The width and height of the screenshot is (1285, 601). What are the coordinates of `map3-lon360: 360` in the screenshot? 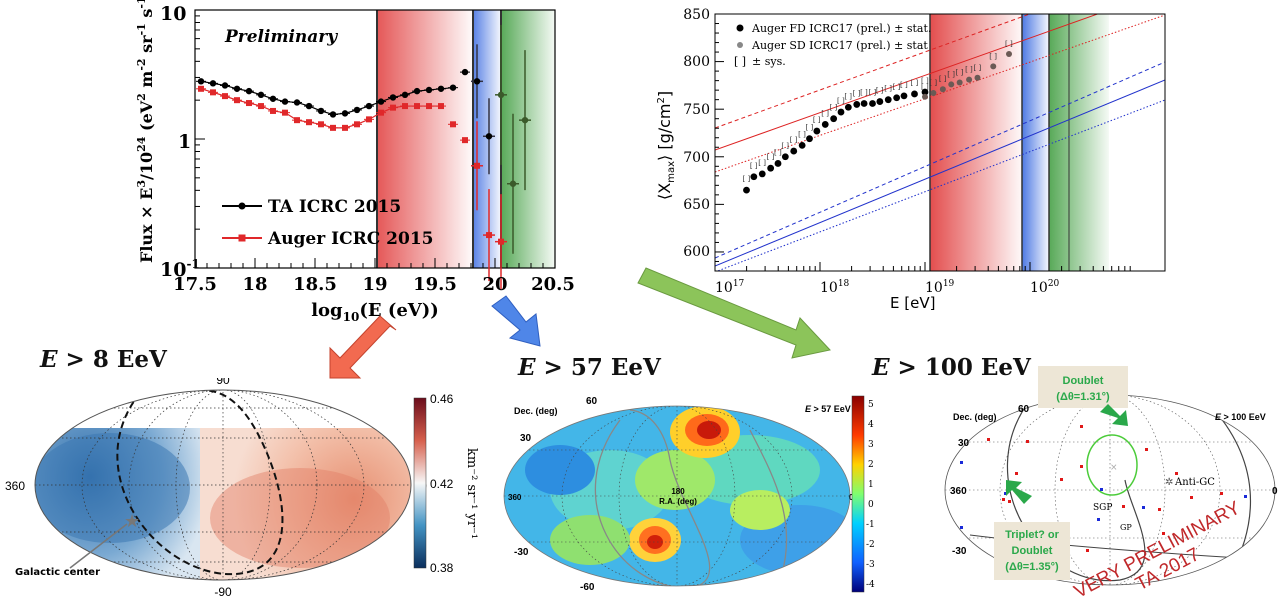 It's located at (958, 491).